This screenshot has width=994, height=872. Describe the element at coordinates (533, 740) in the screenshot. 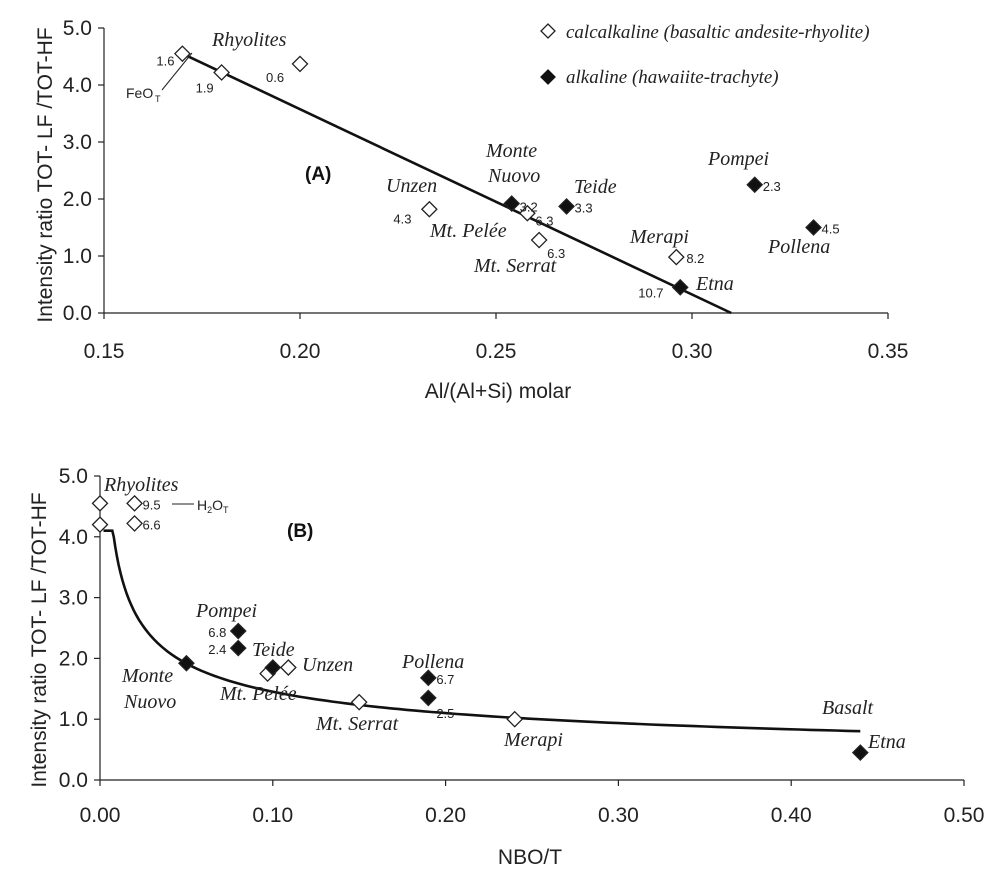

I see `label-merapi-b: Merapi` at that location.